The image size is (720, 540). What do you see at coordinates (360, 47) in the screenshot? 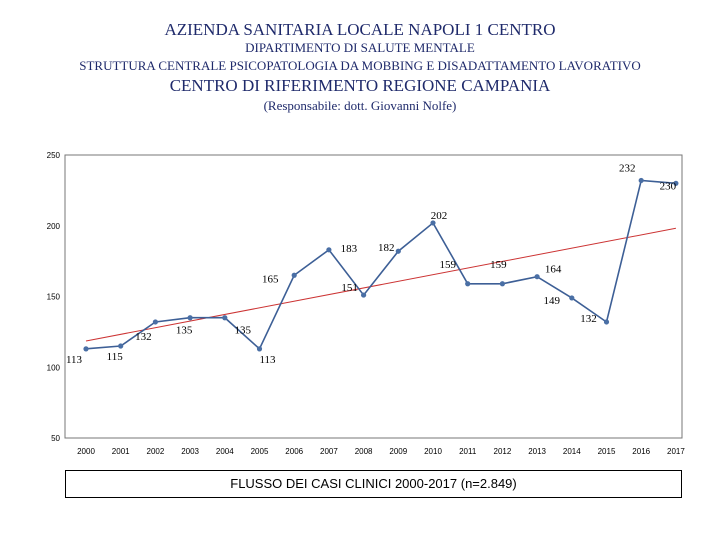
I see `header-dipartimento: DIPARTIMENTO DI SALUTE MENTALE` at bounding box center [360, 47].